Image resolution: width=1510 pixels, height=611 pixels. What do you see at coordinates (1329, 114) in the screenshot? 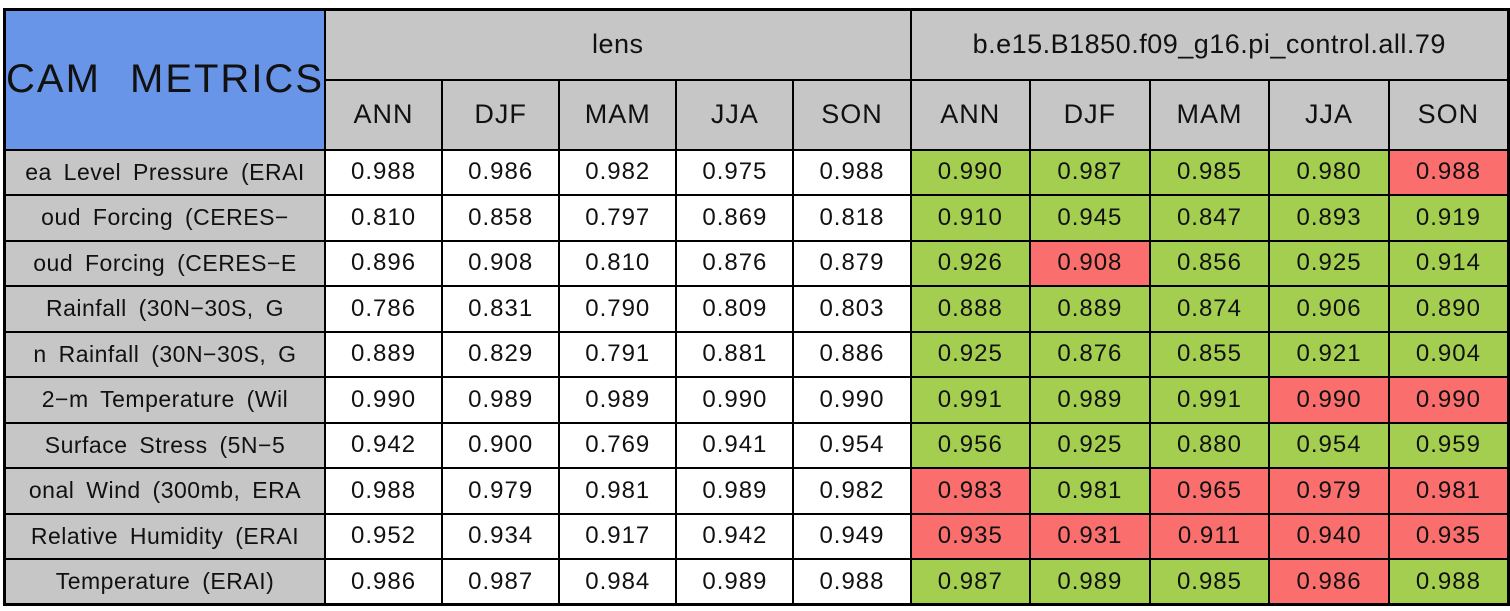
I see `column-header-control-jja: JJA` at bounding box center [1329, 114].